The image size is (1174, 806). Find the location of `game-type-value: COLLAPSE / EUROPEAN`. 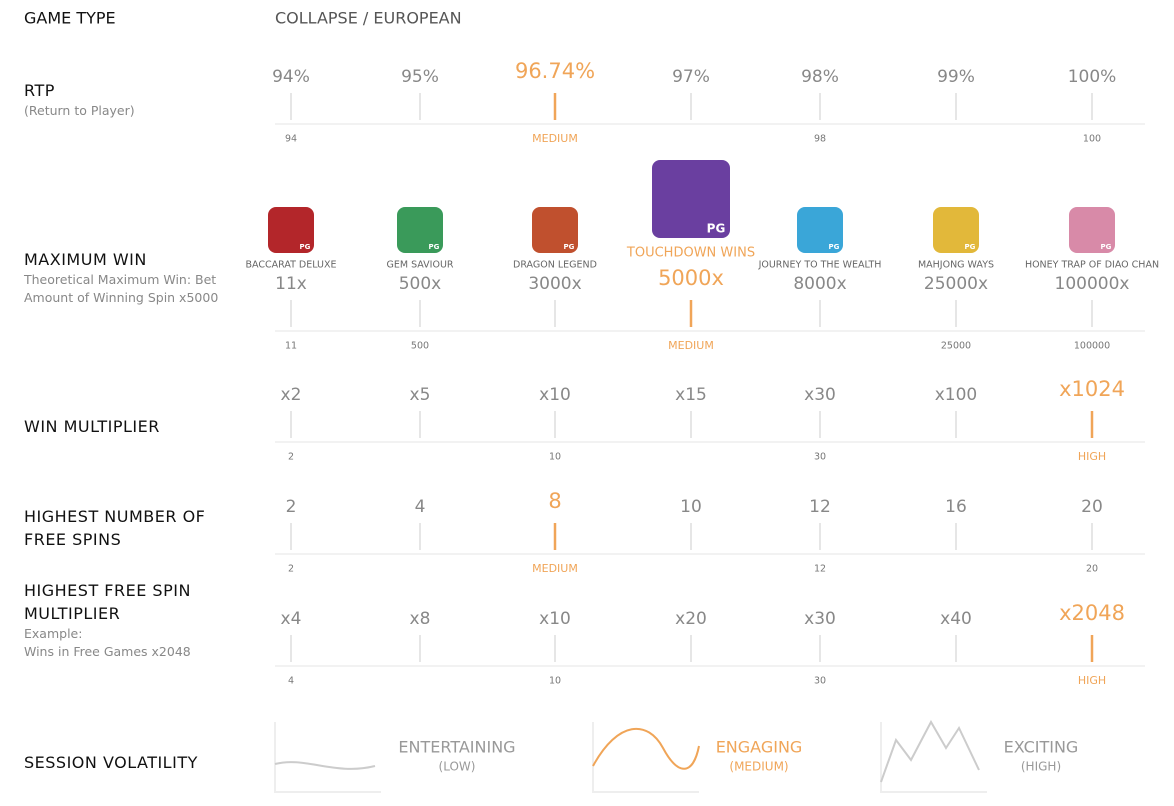

game-type-value: COLLAPSE / EUROPEAN is located at coordinates (368, 18).